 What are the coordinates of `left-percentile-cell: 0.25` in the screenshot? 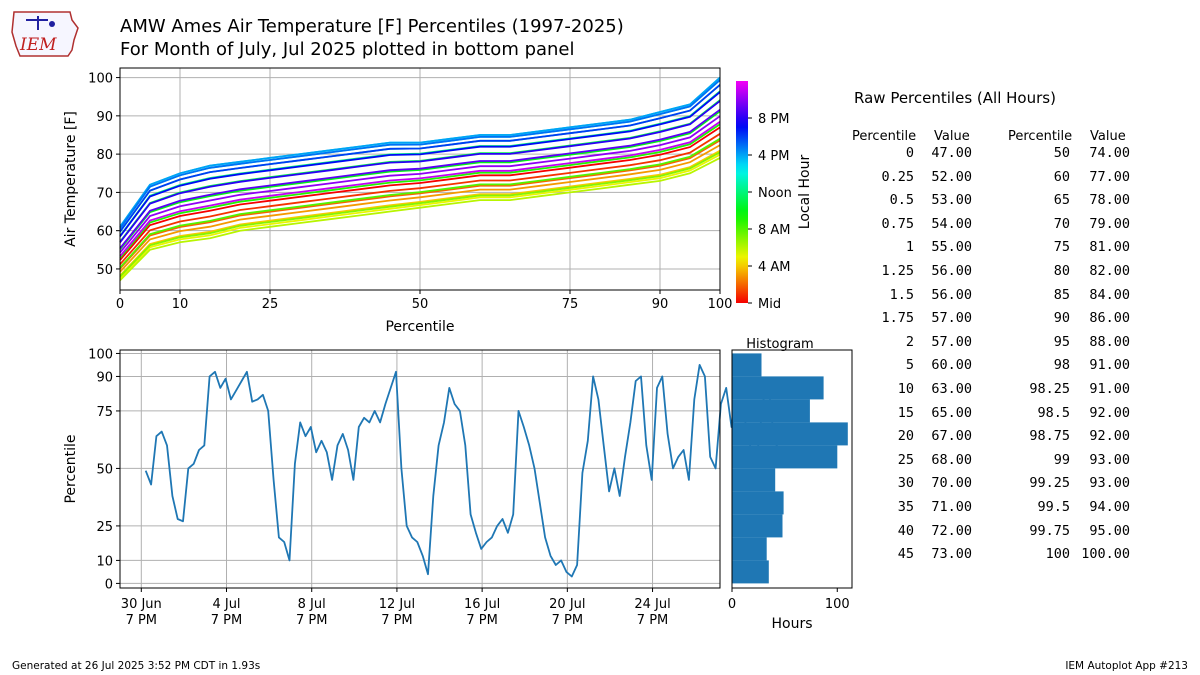 It's located at (897, 176).